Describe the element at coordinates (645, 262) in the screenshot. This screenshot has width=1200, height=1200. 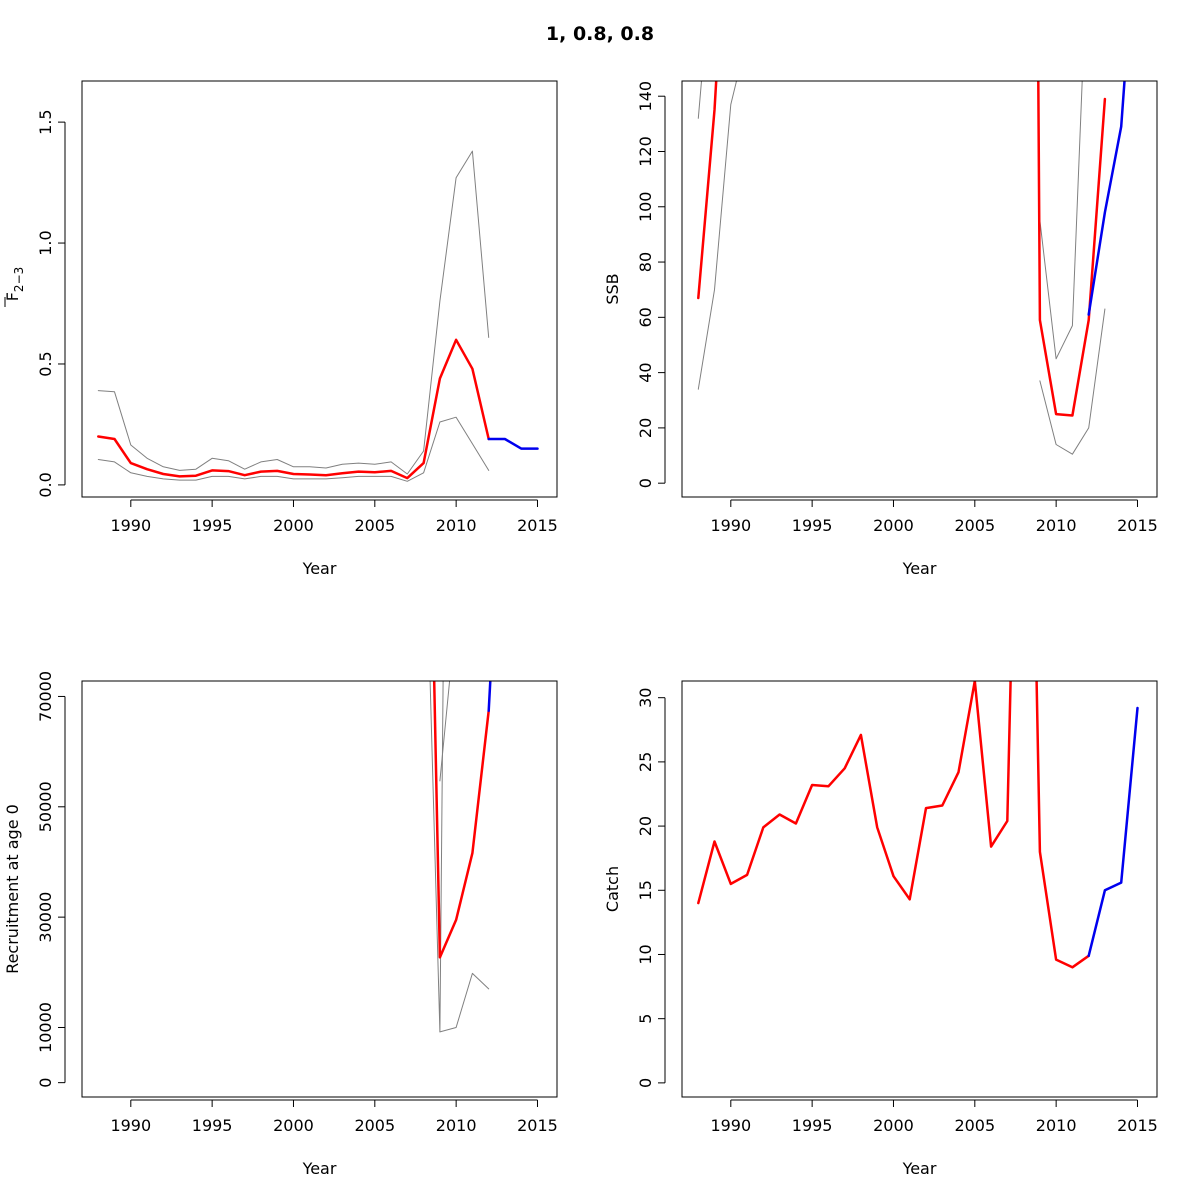
I see `y-tick-label: 80` at that location.